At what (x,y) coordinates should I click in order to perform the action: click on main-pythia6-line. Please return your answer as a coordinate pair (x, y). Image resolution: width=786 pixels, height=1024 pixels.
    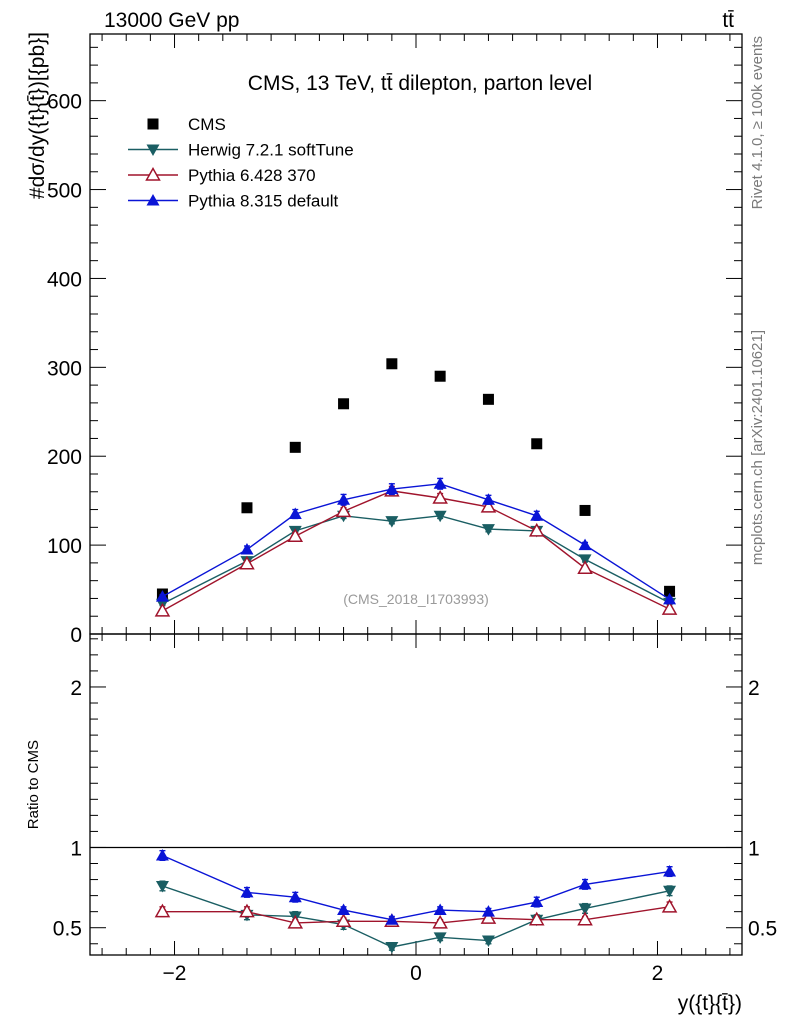
    Looking at the image, I should click on (416, 551).